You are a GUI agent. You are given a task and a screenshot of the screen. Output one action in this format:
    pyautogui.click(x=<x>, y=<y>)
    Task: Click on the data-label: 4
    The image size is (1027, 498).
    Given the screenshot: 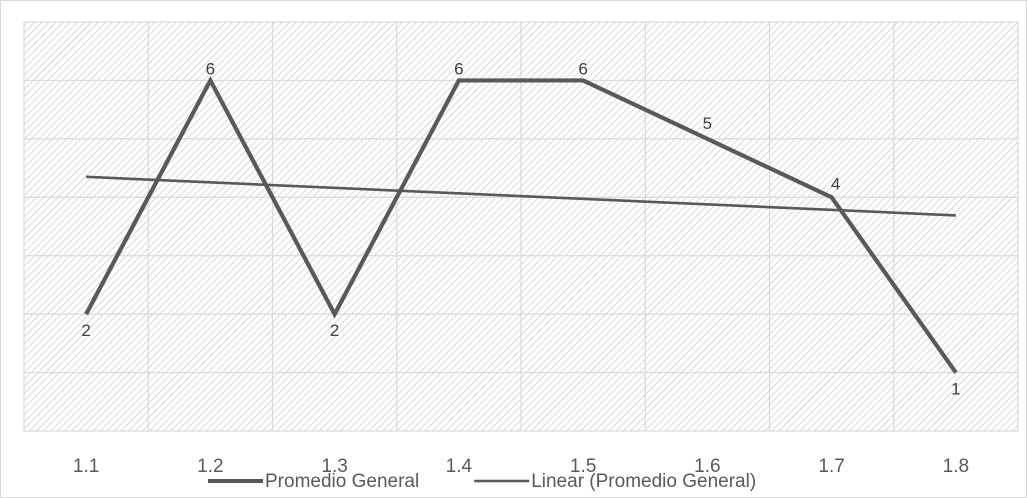 What is the action you would take?
    pyautogui.click(x=835, y=183)
    